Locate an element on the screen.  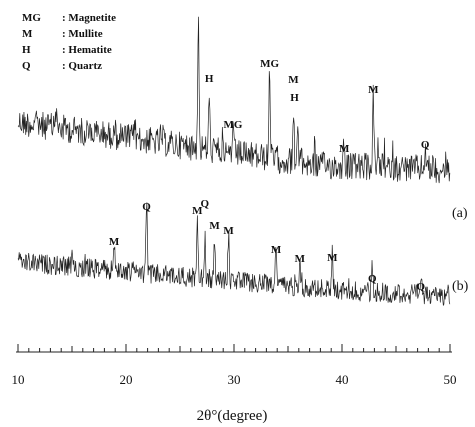
legend-phase: : Magnetite is located at coordinates (89, 18).